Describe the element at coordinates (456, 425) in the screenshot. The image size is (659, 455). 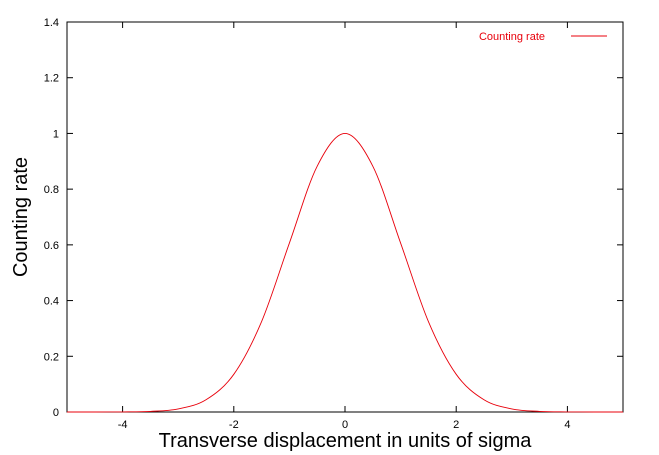
I see `x-tick-label: 2` at that location.